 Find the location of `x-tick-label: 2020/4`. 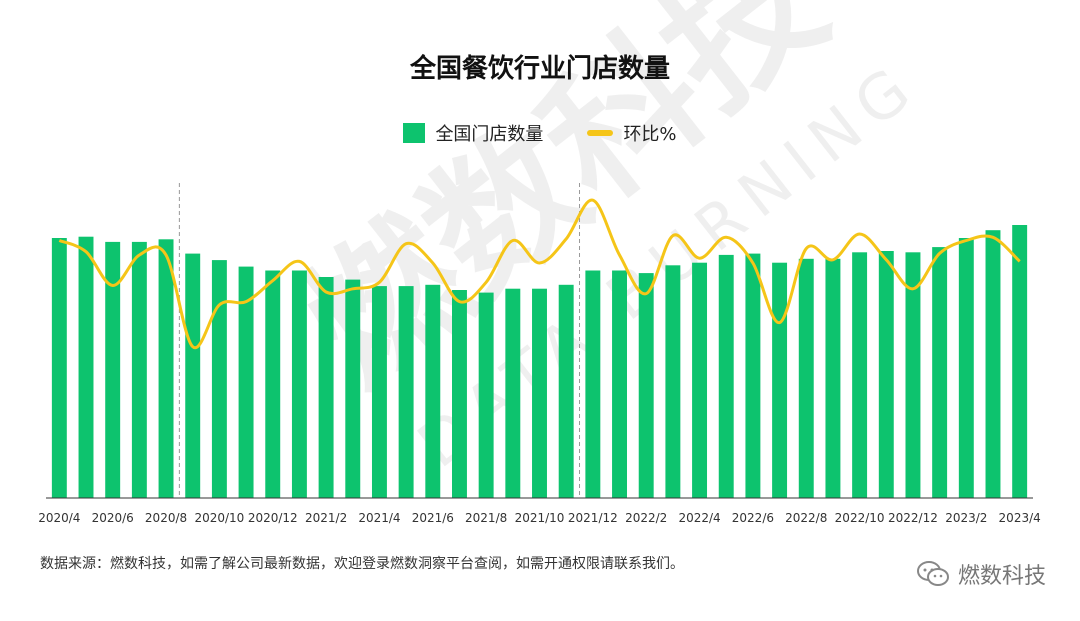

x-tick-label: 2020/4 is located at coordinates (59, 518).